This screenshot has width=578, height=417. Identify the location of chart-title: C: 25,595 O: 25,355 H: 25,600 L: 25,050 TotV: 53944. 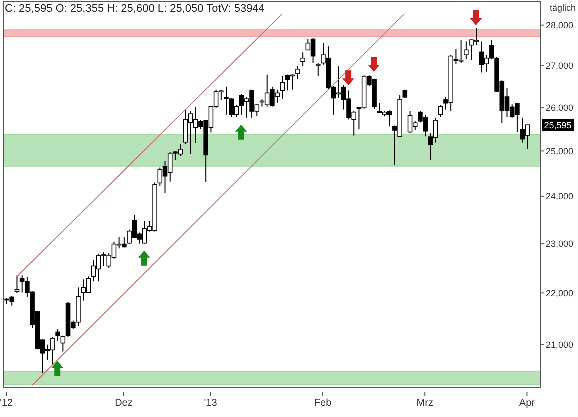
(135, 9).